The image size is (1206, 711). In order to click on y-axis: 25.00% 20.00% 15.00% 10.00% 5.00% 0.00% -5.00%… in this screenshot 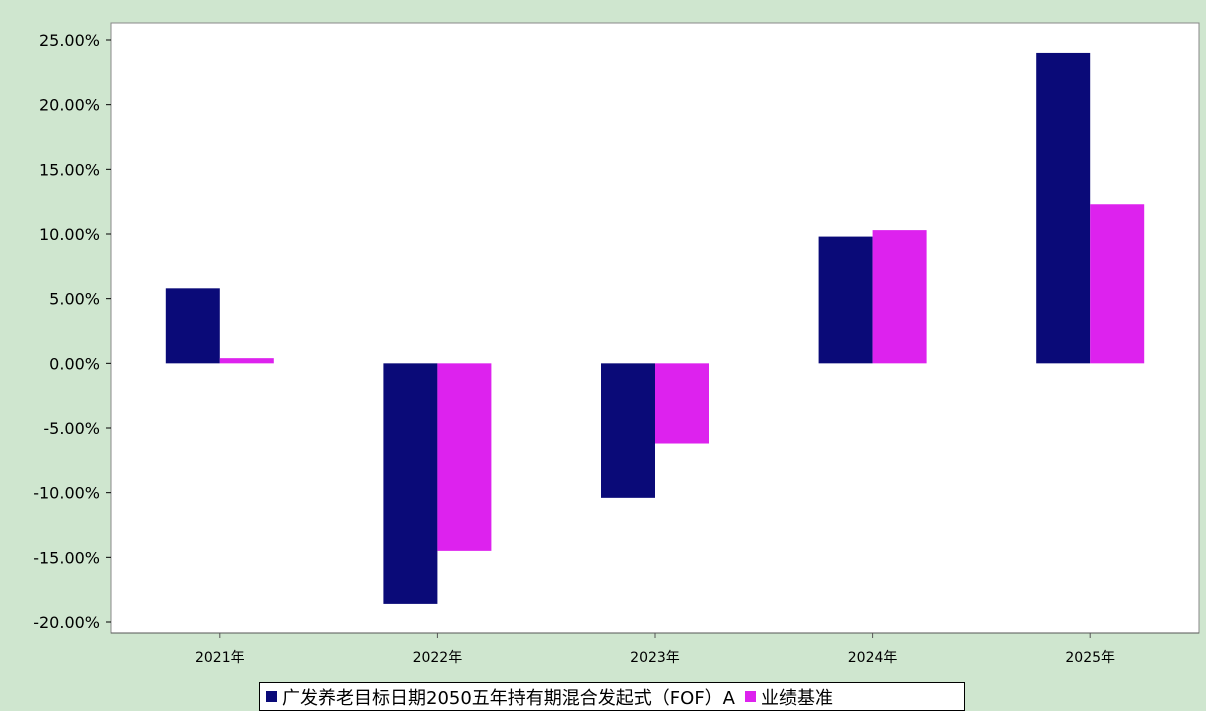, I will do `click(72, 331)`.